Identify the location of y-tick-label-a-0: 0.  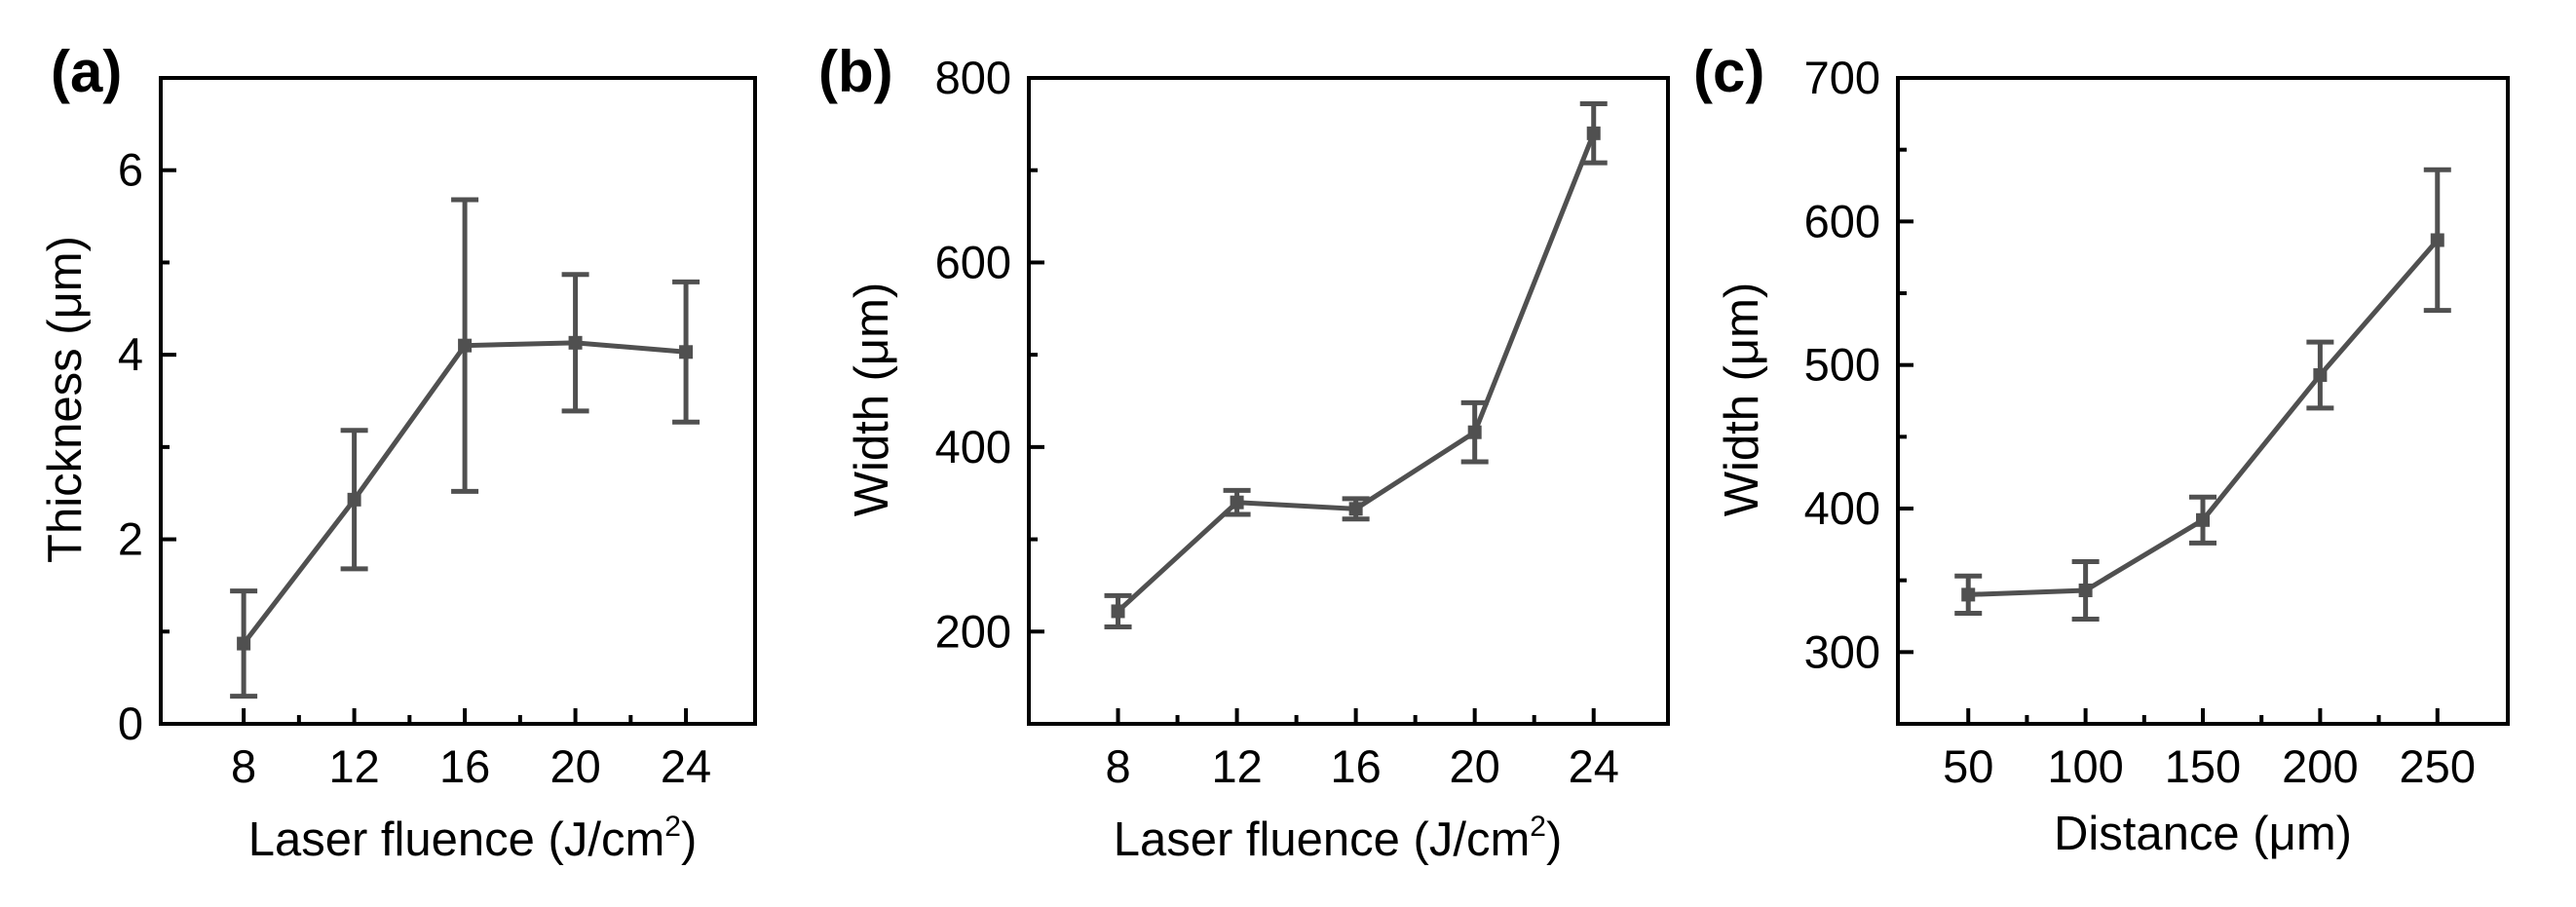
(130, 723).